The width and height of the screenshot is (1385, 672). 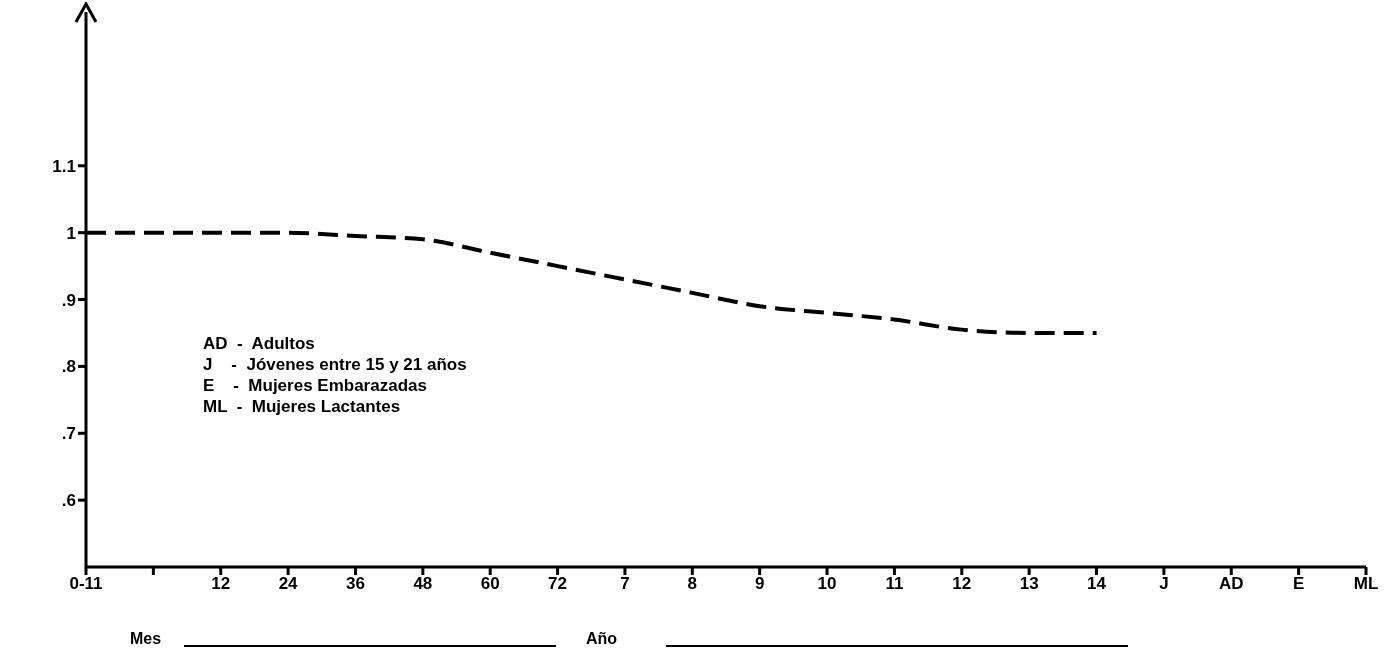 I want to click on x-tick-label: 11, so click(x=894, y=584).